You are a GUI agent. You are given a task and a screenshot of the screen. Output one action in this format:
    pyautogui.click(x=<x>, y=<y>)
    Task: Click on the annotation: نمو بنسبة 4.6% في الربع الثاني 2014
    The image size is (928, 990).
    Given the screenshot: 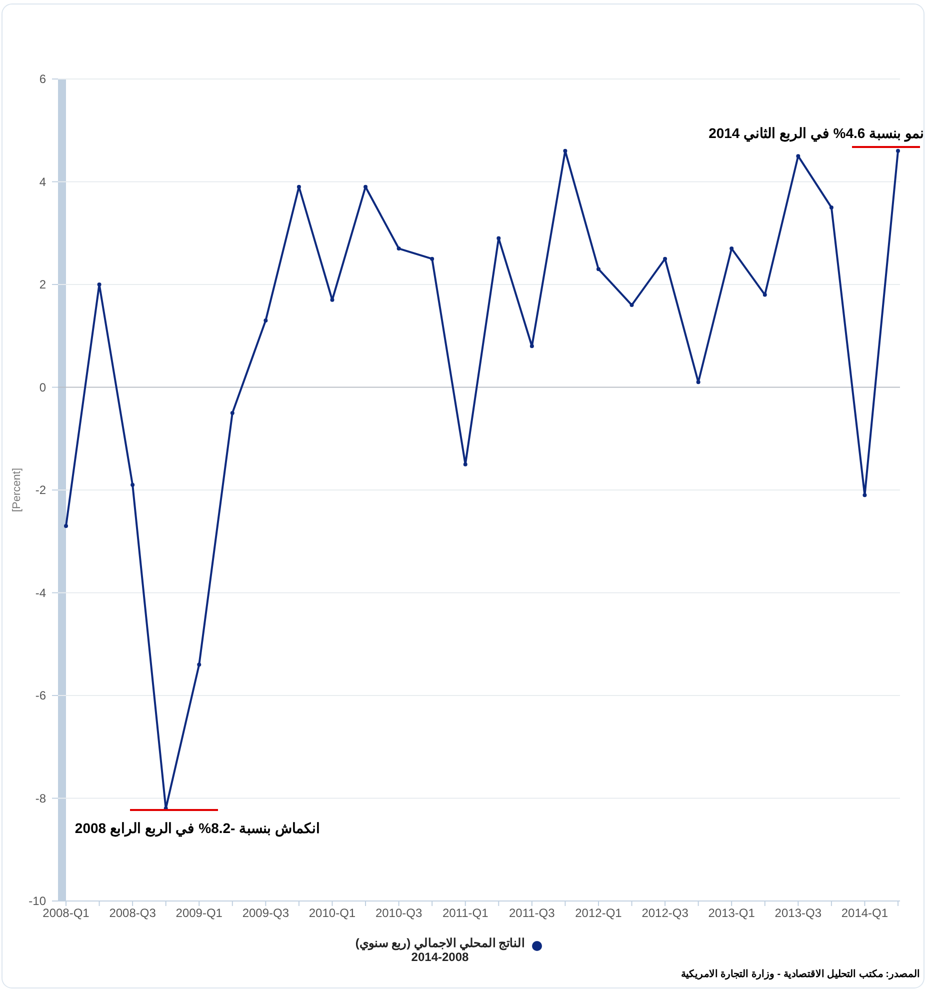 What is the action you would take?
    pyautogui.click(x=816, y=133)
    